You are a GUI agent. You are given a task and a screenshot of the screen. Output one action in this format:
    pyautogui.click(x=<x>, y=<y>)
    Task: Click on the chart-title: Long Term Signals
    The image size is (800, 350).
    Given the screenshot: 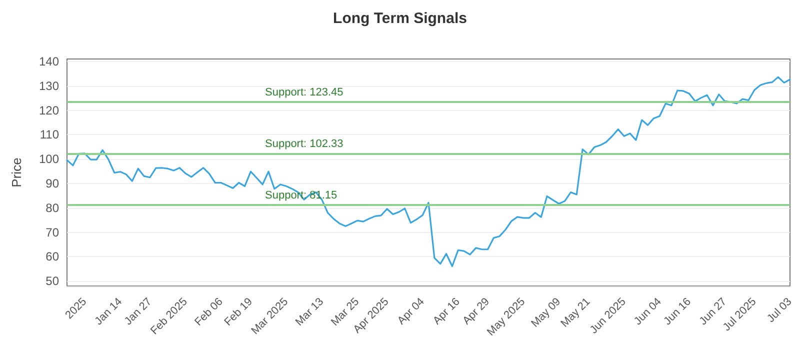 What is the action you would take?
    pyautogui.click(x=400, y=18)
    